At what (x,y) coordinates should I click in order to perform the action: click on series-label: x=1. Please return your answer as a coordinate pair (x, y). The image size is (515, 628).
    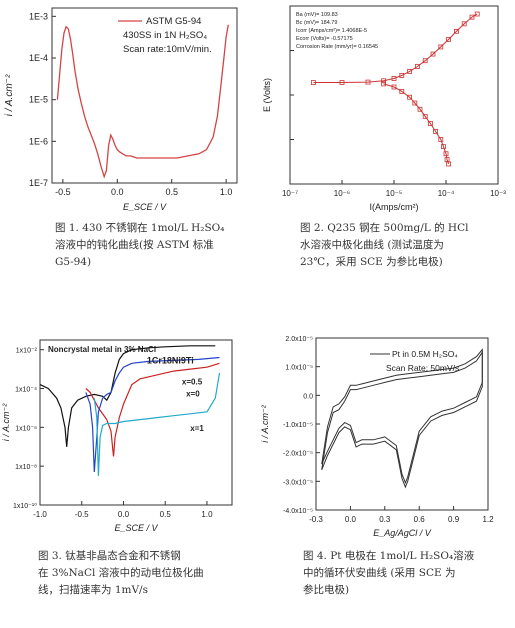
    Looking at the image, I should click on (197, 428).